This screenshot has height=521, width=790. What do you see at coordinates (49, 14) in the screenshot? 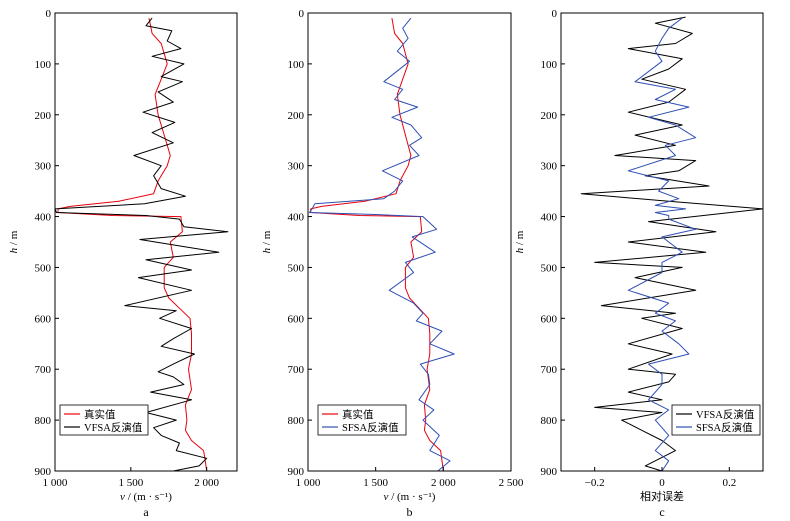
I see `y-tick-label-a: 0` at bounding box center [49, 14].